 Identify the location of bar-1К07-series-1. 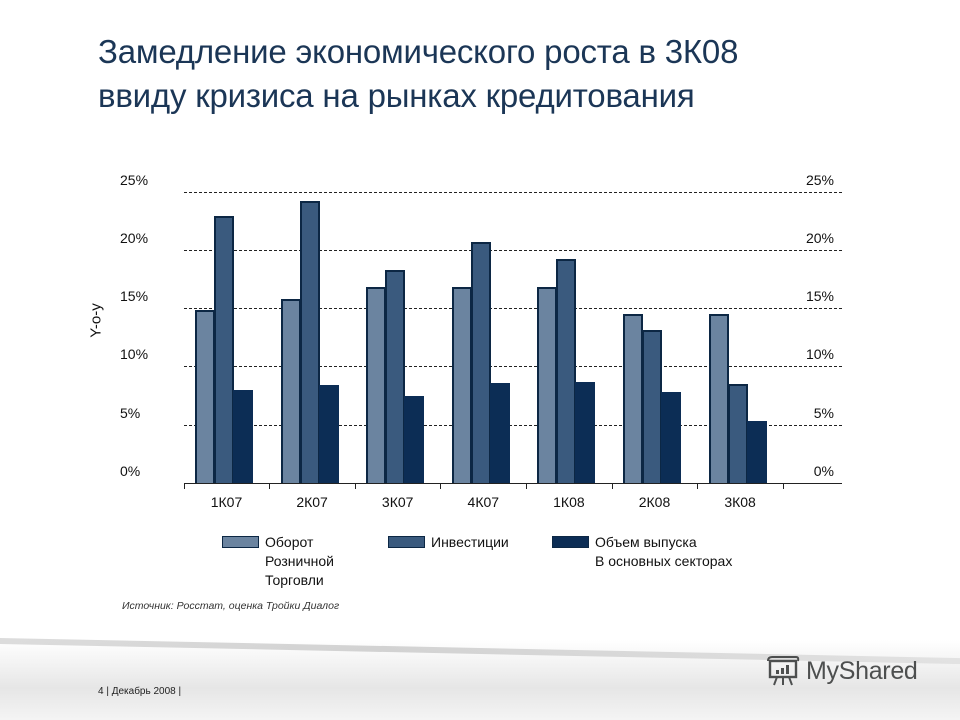
(224, 349).